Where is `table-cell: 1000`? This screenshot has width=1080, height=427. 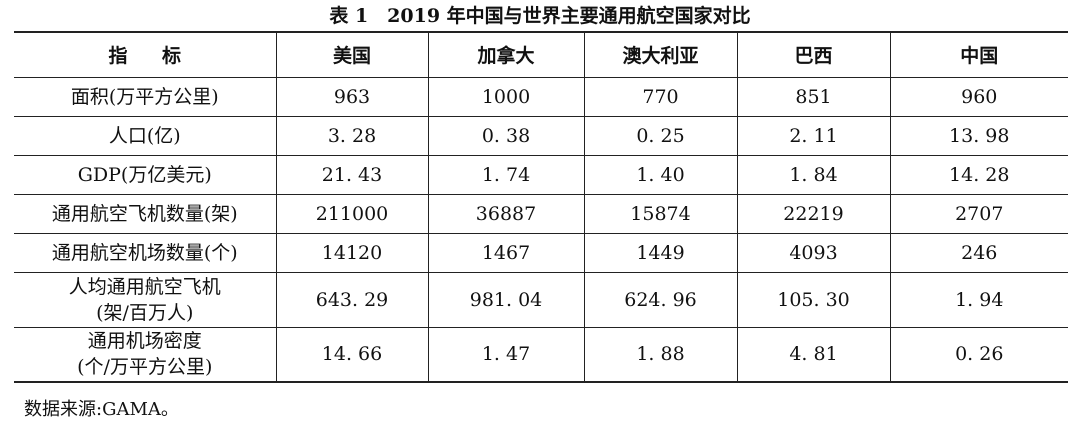 table-cell: 1000 is located at coordinates (506, 96).